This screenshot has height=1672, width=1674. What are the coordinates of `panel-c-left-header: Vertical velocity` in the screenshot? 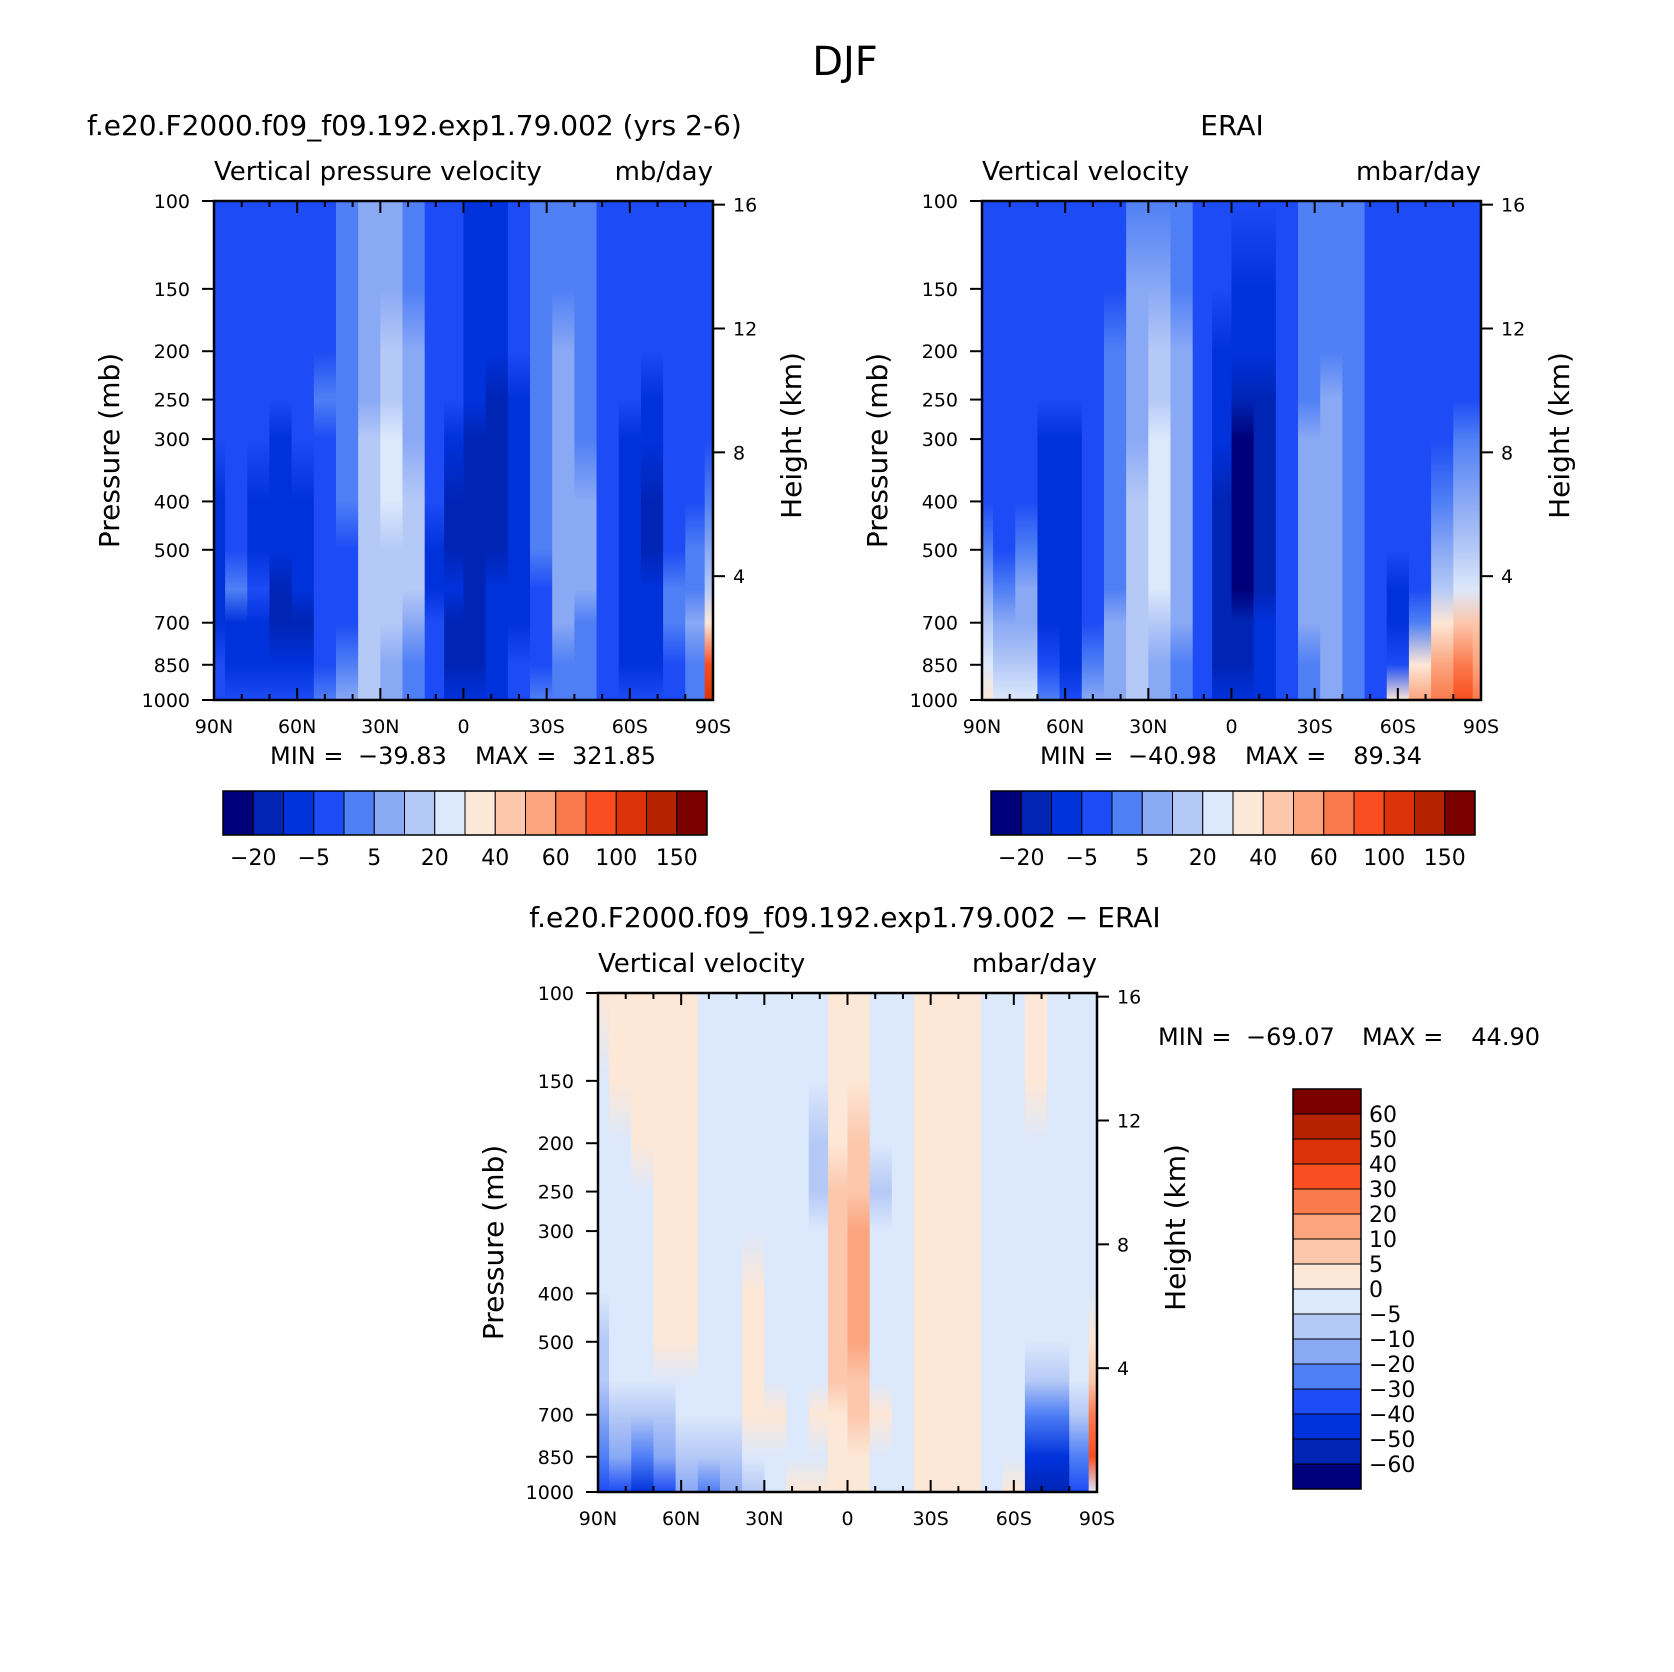 It's located at (701, 964).